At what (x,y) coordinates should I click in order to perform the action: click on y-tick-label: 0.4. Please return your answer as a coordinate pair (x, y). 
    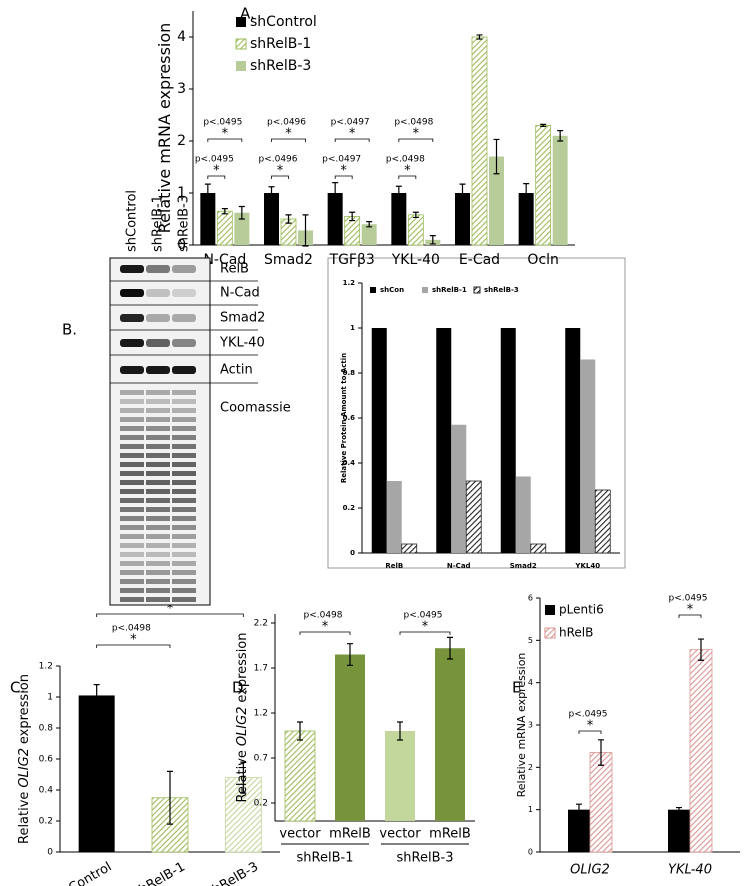
    Looking at the image, I should click on (46, 791).